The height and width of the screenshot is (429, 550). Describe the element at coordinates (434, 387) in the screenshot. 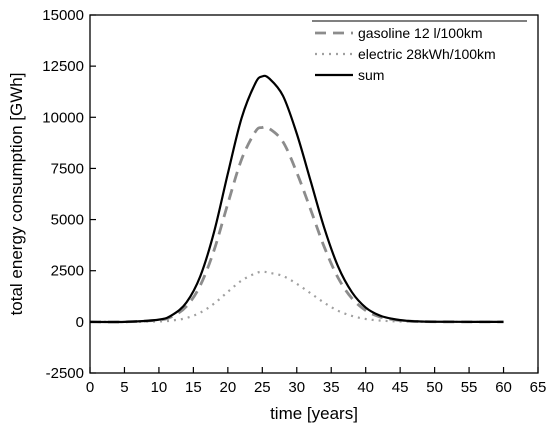

I see `x-tick-label: 50` at that location.